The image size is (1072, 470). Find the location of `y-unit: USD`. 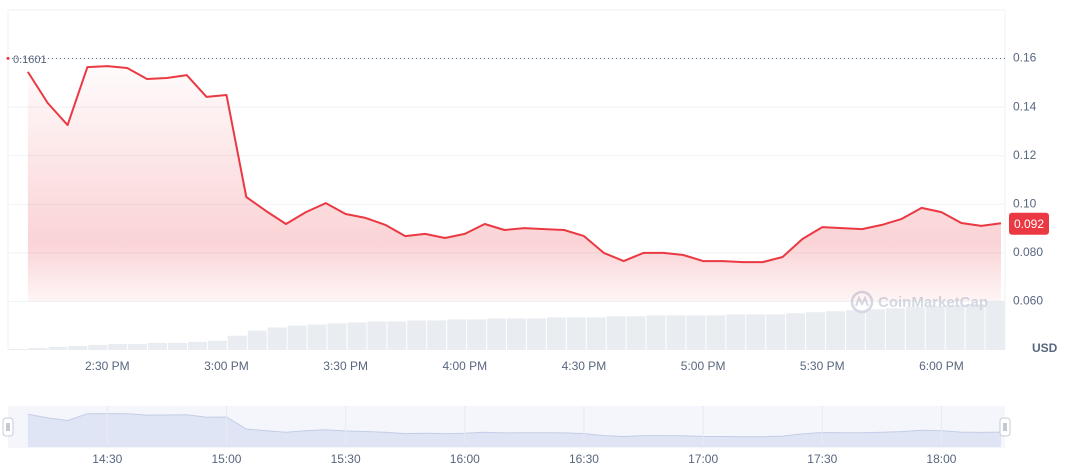

y-unit: USD is located at coordinates (1045, 348).